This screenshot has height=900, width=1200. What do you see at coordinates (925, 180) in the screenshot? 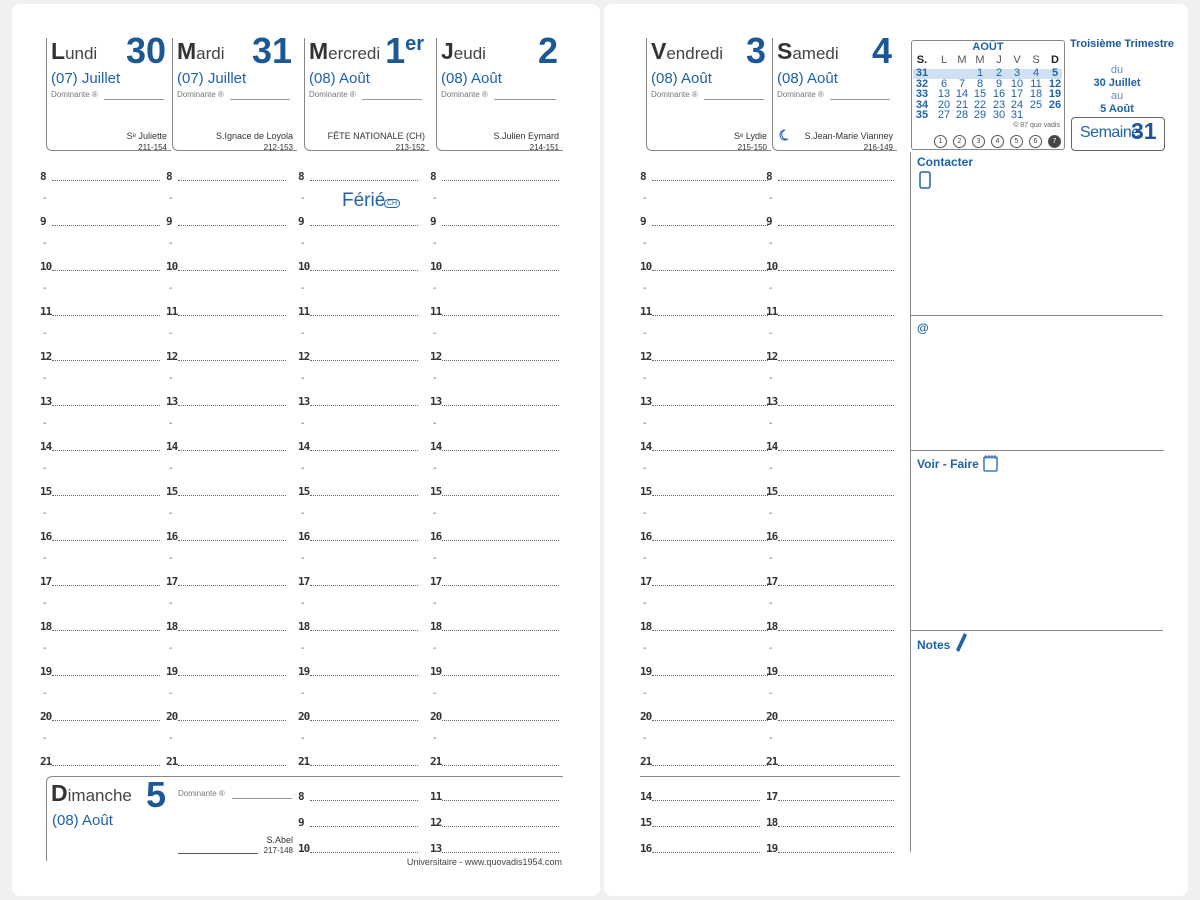
I see `phone-icon` at bounding box center [925, 180].